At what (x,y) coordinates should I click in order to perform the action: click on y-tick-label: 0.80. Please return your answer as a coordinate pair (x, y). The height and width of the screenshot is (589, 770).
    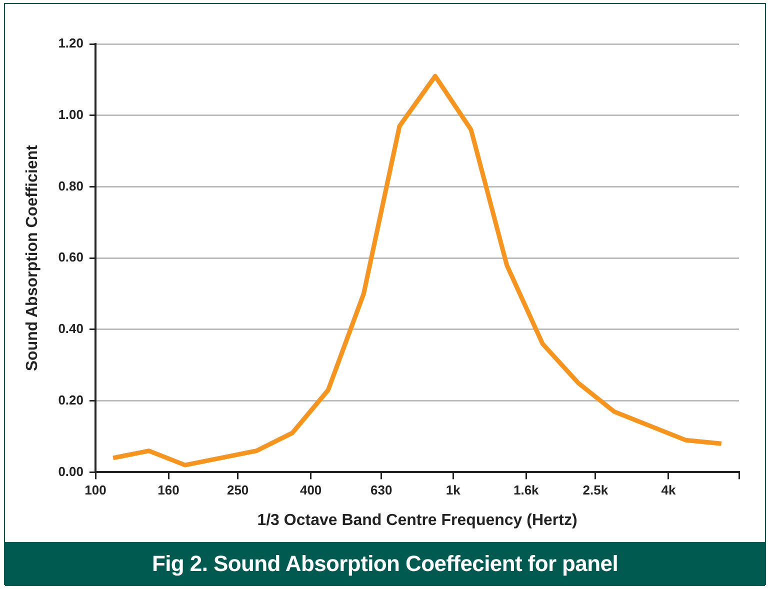
    Looking at the image, I should click on (71, 186).